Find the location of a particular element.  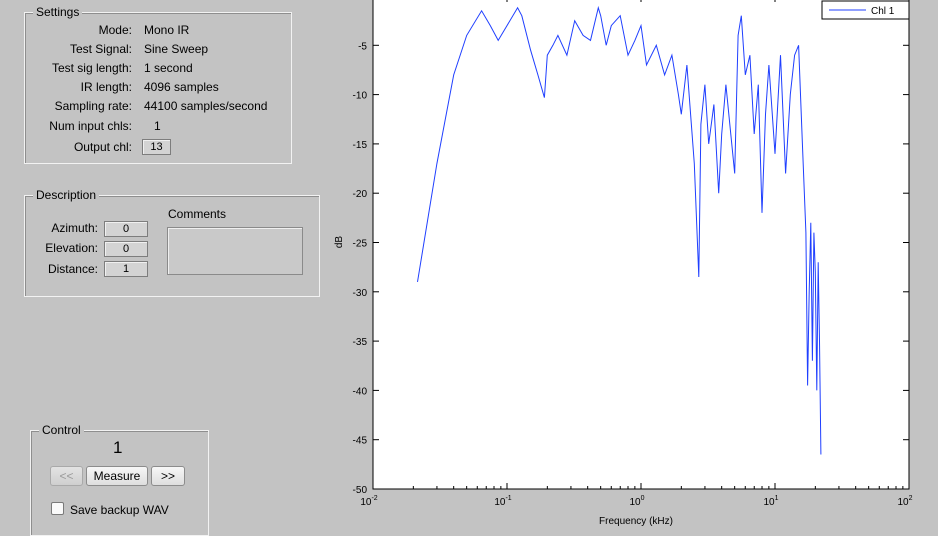

settings-value: Sine Sweep is located at coordinates (176, 49).